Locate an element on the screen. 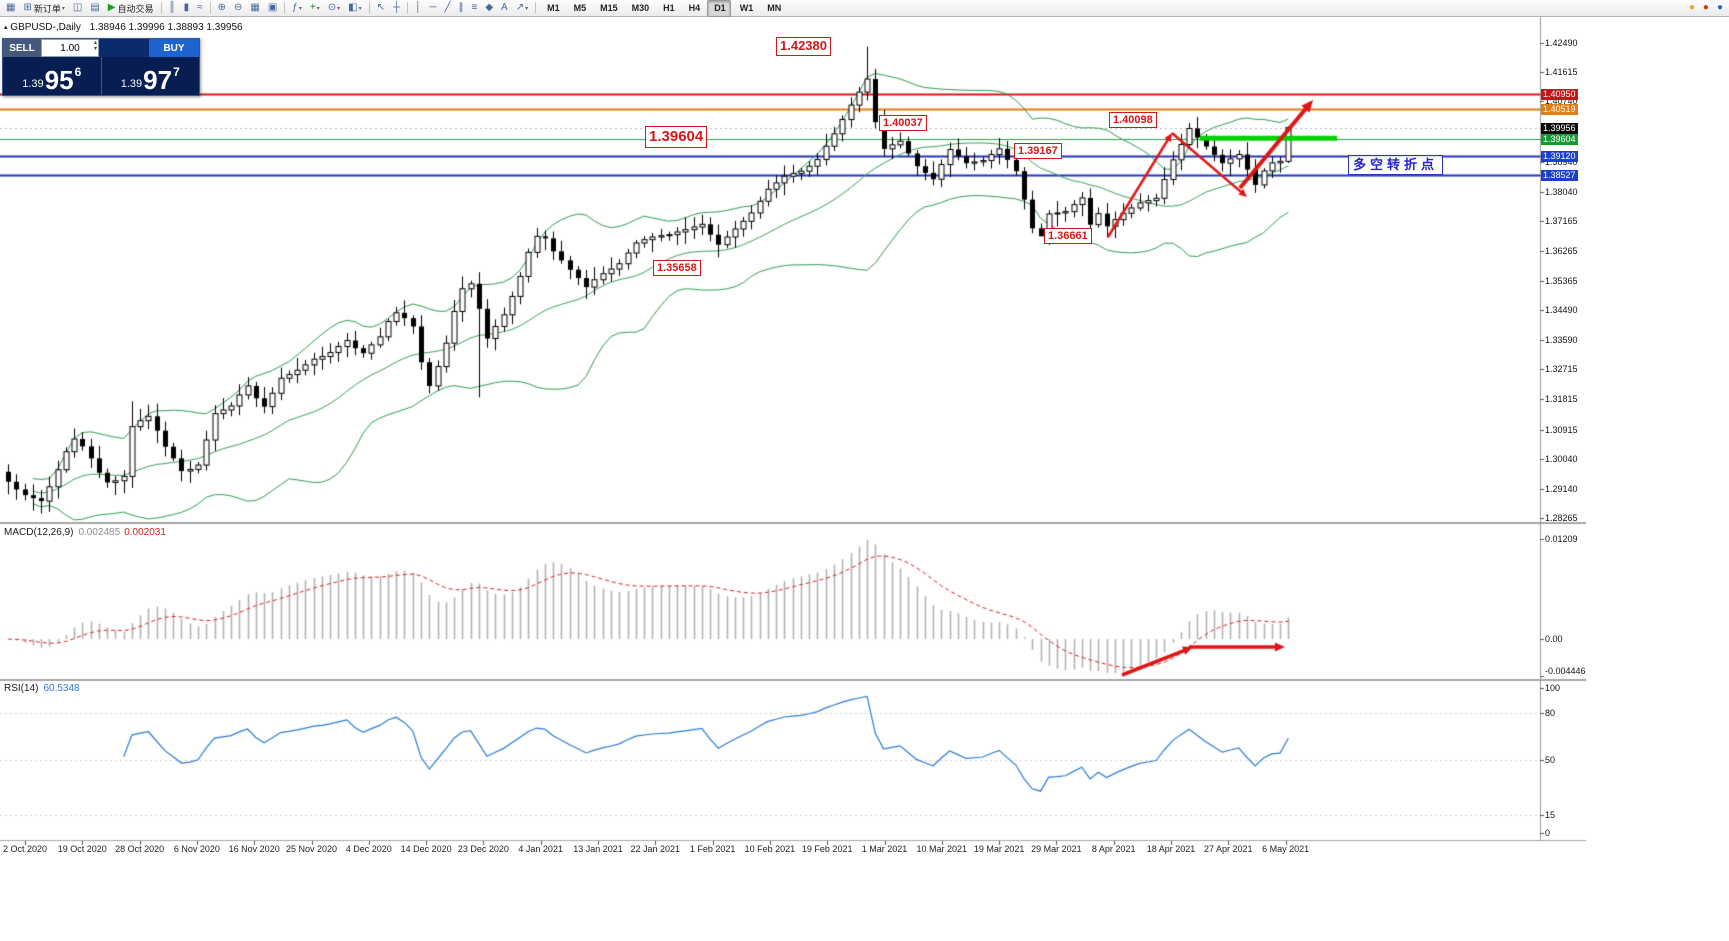 Image resolution: width=1729 pixels, height=941 pixels. turning-point-note: 多空转折点 is located at coordinates (1396, 165).